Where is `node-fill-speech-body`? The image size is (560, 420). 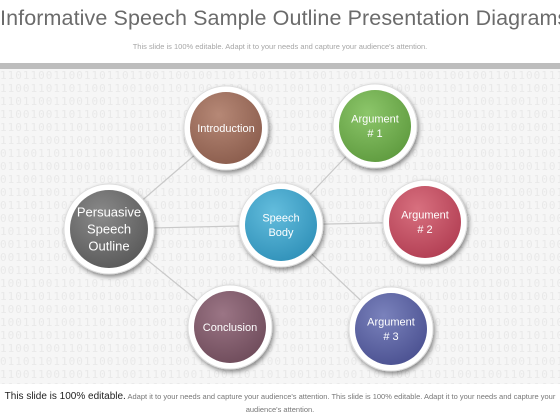
node-fill-speech-body is located at coordinates (281, 225).